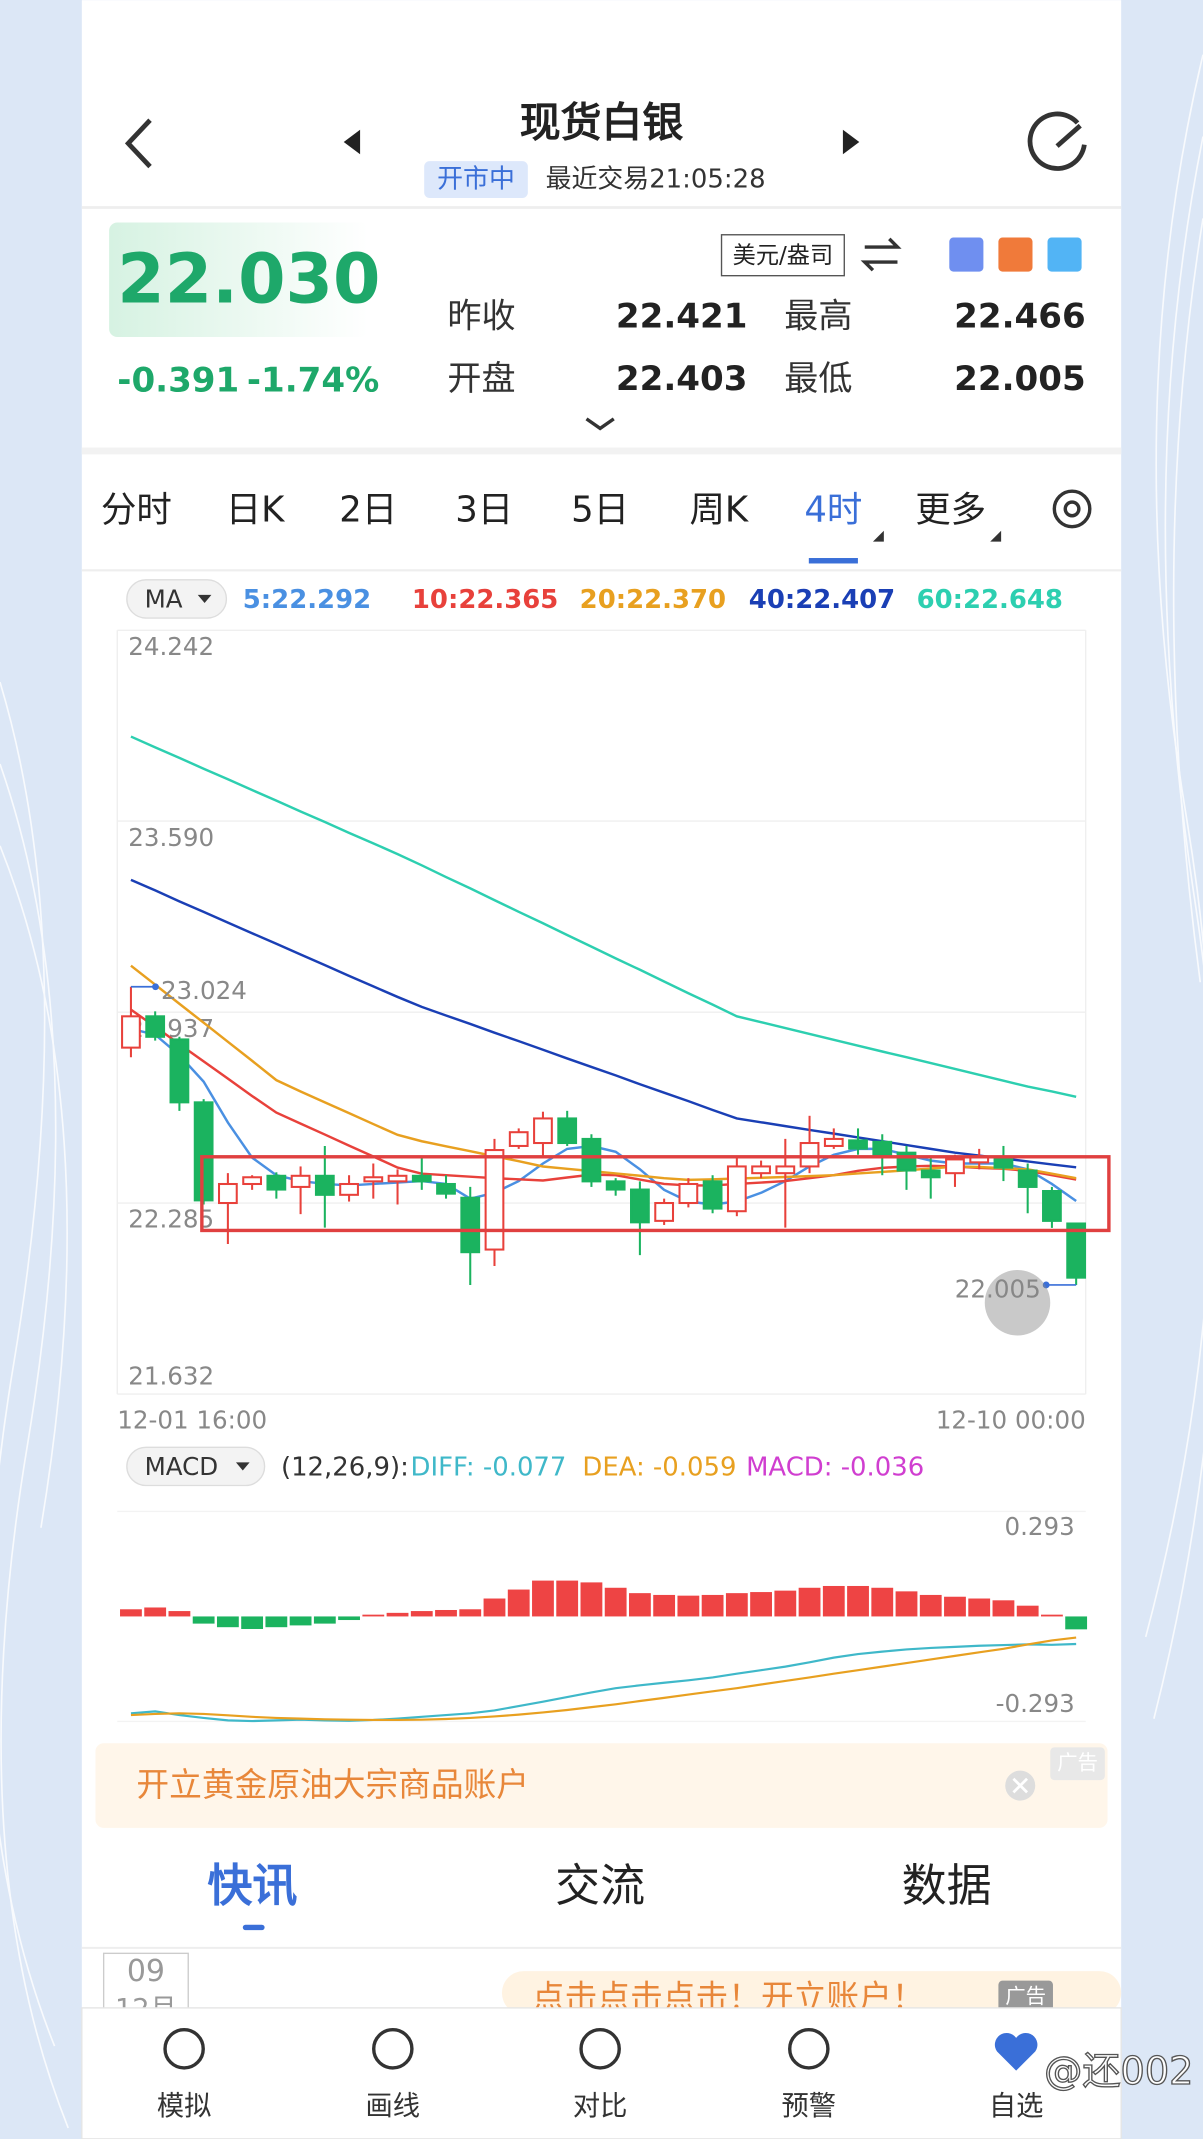 This screenshot has height=2139, width=1203. Describe the element at coordinates (313, 381) in the screenshot. I see `change-pct: -1.74%` at that location.